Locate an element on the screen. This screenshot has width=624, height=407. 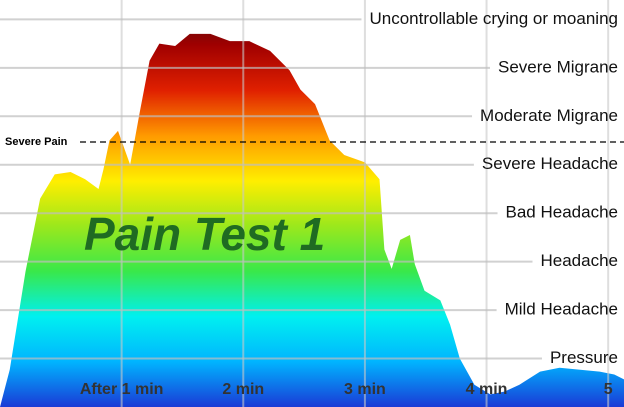
x-tick-label: 5 is located at coordinates (608, 389).